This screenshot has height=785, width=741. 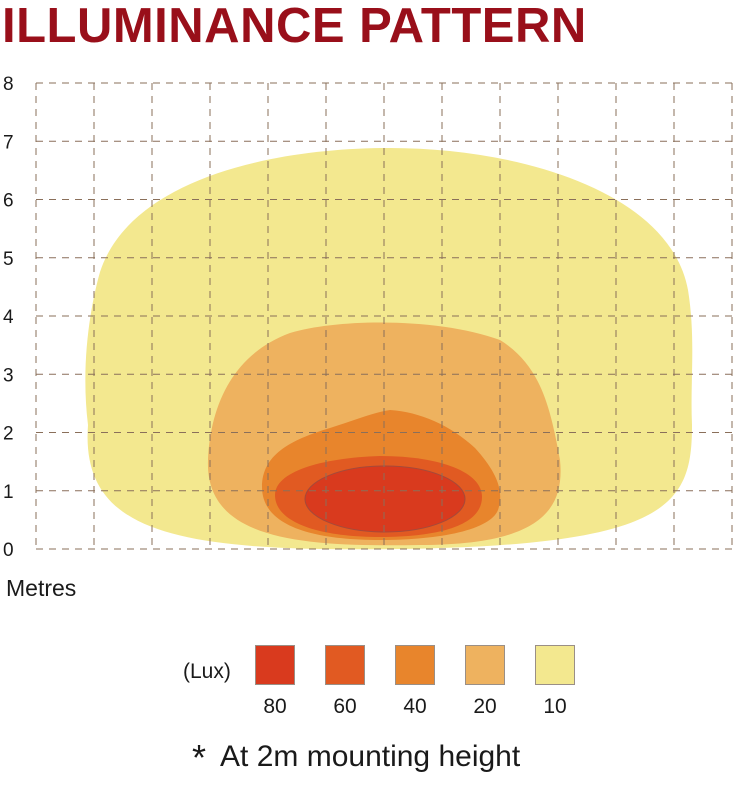 I want to click on footnote-text: At 2m mounting height, so click(x=370, y=756).